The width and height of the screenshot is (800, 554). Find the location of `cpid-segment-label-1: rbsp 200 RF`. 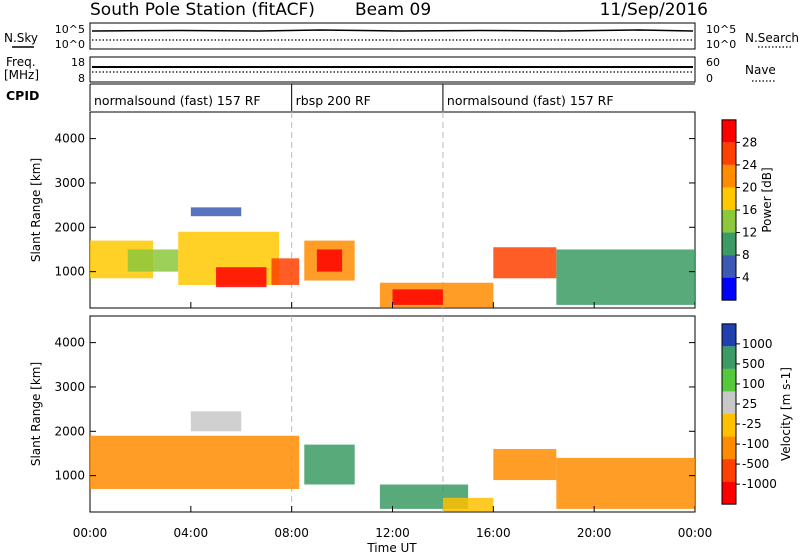

cpid-segment-label-1: rbsp 200 RF is located at coordinates (333, 100).